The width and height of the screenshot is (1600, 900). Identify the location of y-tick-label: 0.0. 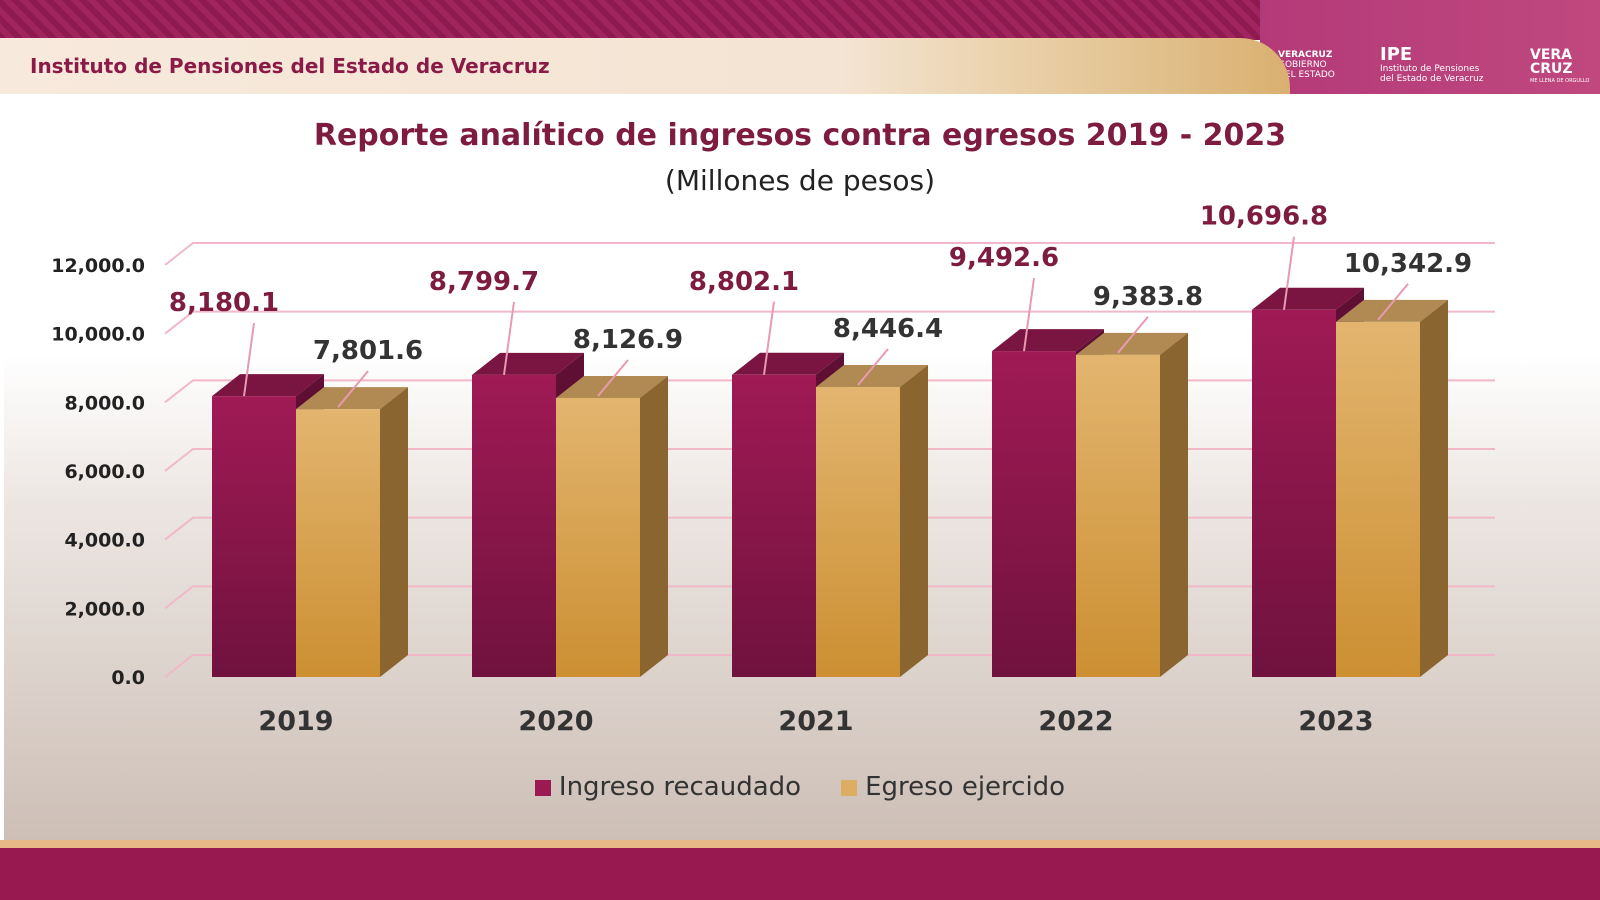
(128, 678).